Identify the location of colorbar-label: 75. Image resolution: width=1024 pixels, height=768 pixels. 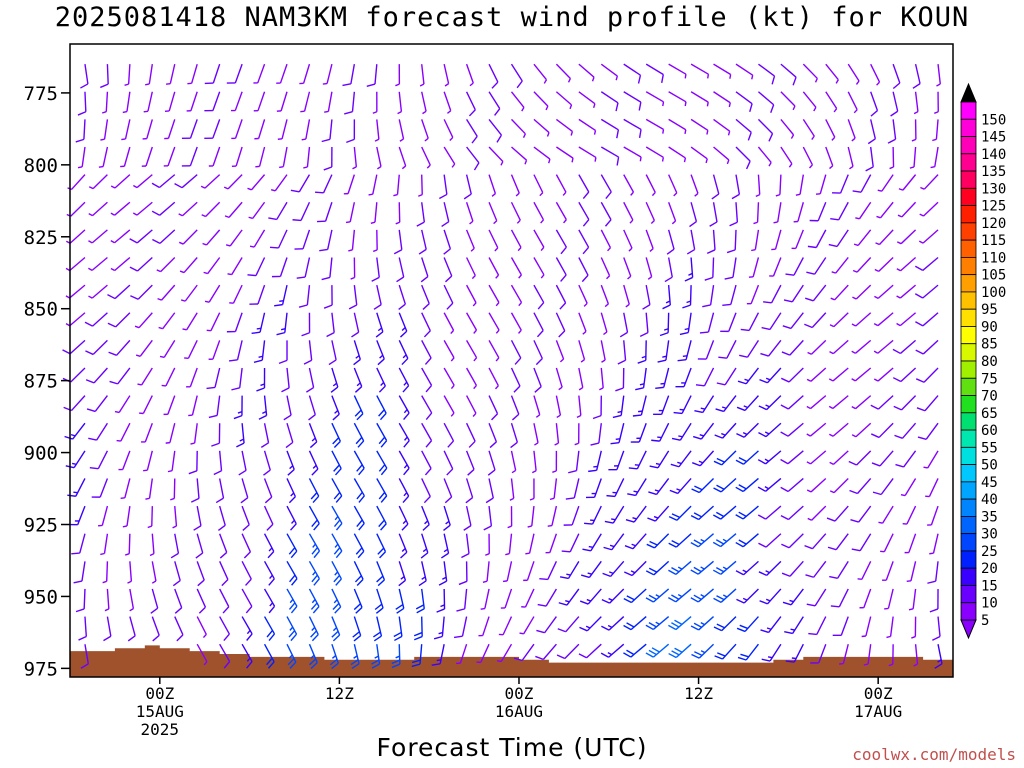
(989, 379).